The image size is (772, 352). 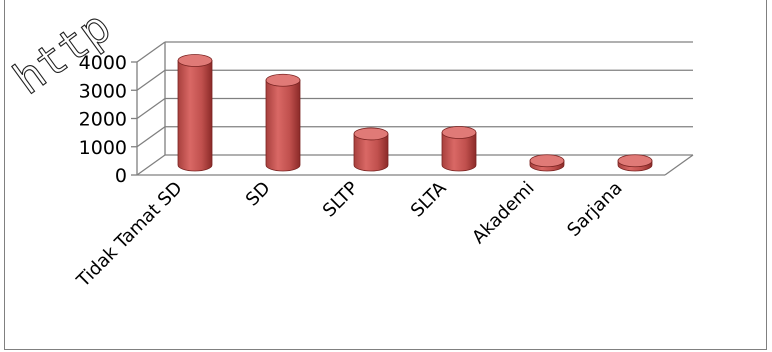 What do you see at coordinates (429, 199) in the screenshot?
I see `x-tick-label: SLTA` at bounding box center [429, 199].